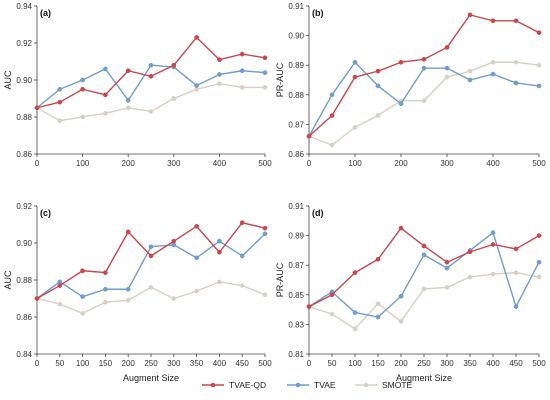 This screenshot has width=550, height=400. I want to click on y-tick-label: 0.87, so click(296, 265).